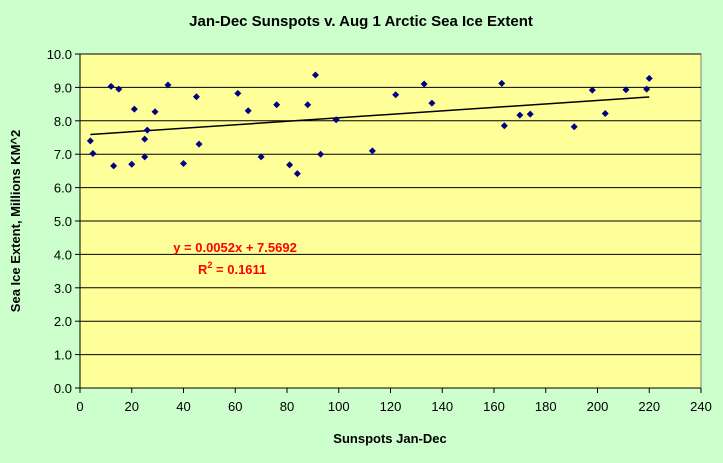 The width and height of the screenshot is (723, 463). Describe the element at coordinates (203, 269) in the screenshot. I see `r-squared-symbol: R` at that location.